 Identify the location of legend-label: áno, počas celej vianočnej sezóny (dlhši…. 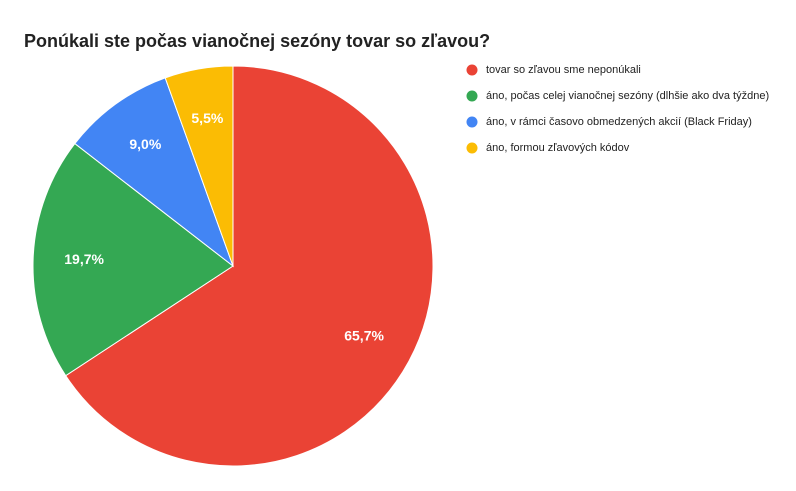
(627, 96).